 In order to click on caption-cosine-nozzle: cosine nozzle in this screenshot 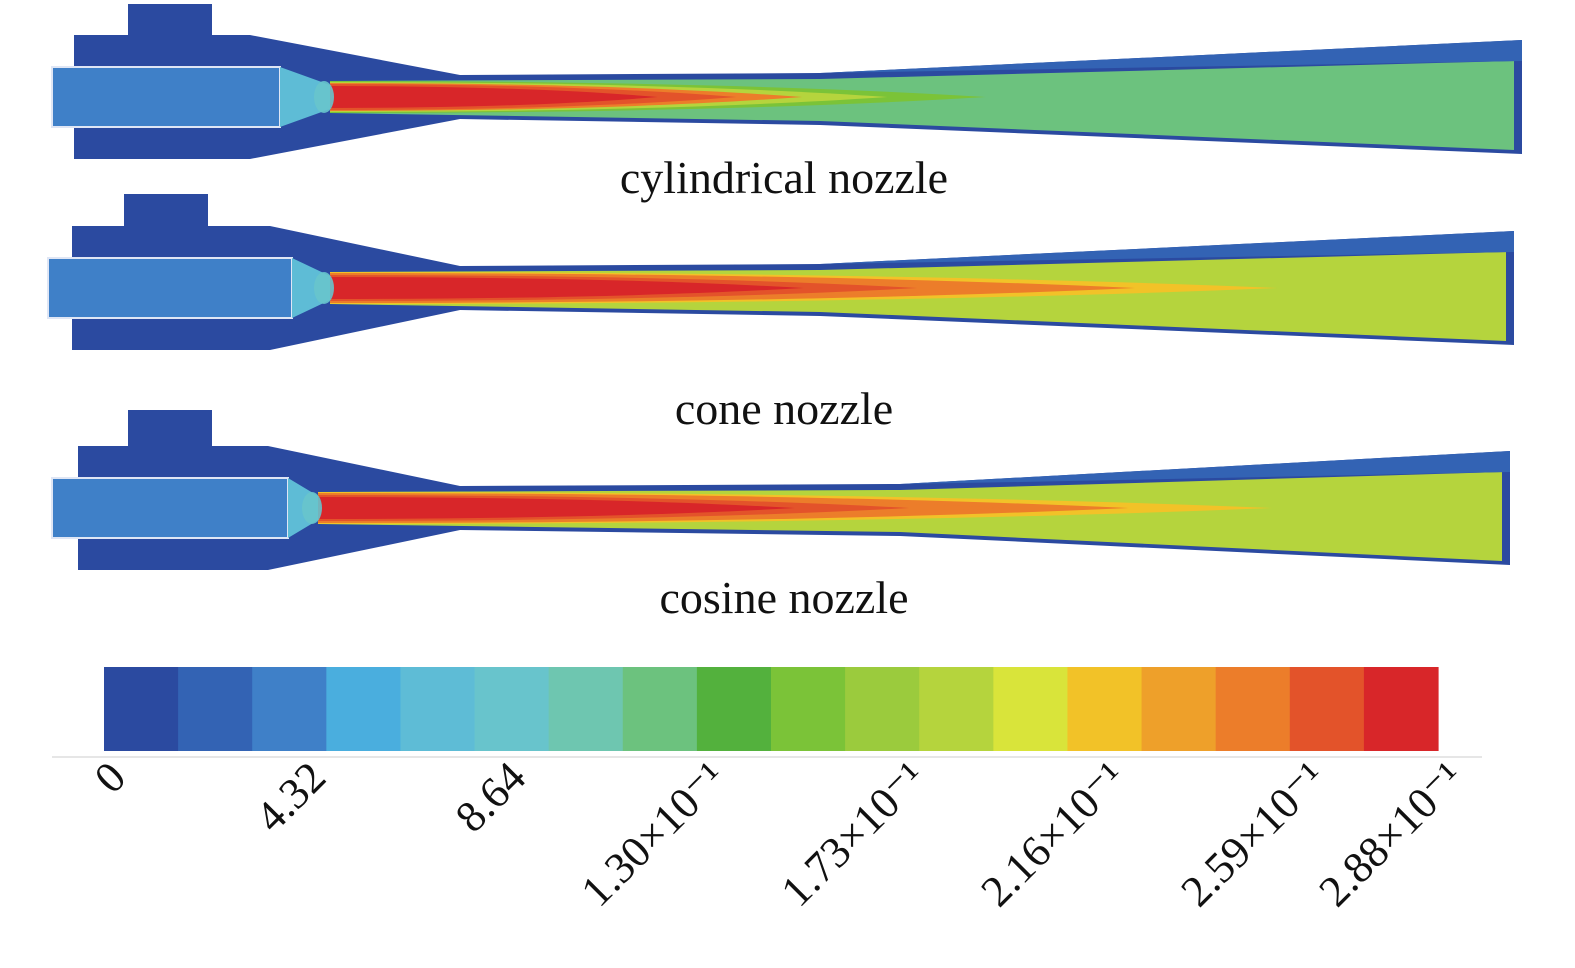, I will do `click(783, 597)`.